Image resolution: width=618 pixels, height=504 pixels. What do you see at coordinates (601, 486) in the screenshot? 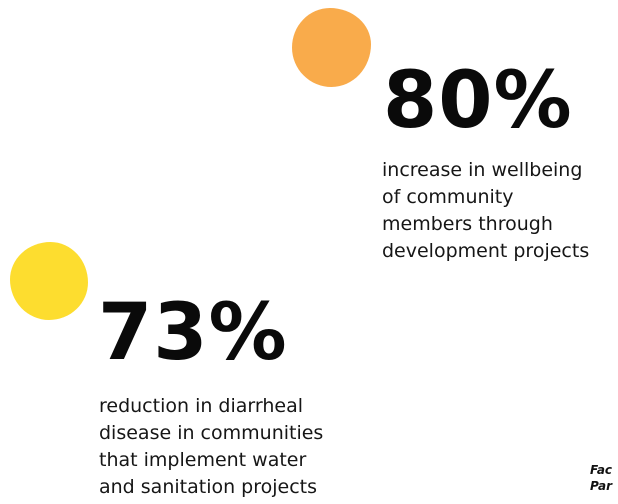
I see `corner-note-line: Par` at bounding box center [601, 486].